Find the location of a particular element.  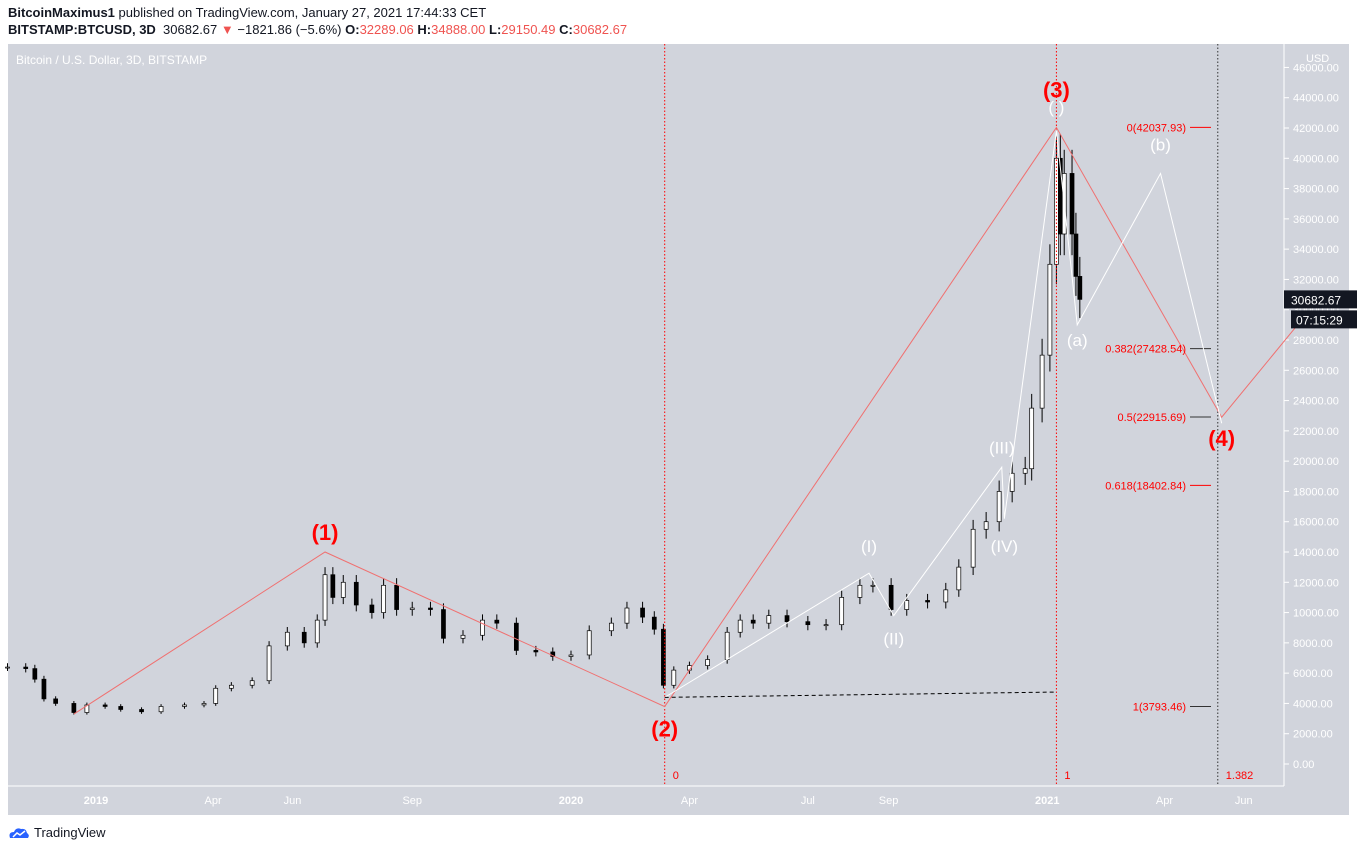

y-tick-label: 24000.00 is located at coordinates (1316, 402).